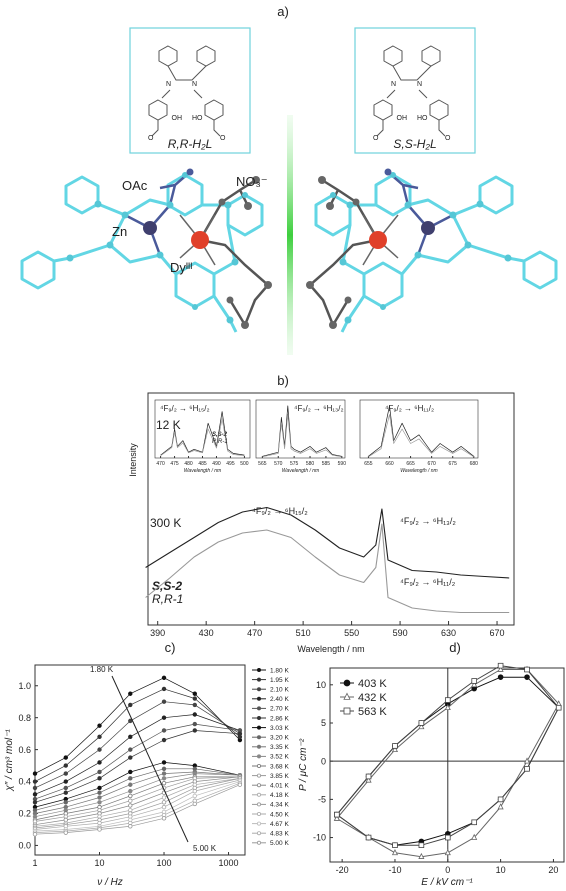 This screenshot has height=891, width=566. Describe the element at coordinates (428, 582) in the screenshot. I see `annotation: ⁴F₉/₂ → ⁶H₁₁/₂` at that location.